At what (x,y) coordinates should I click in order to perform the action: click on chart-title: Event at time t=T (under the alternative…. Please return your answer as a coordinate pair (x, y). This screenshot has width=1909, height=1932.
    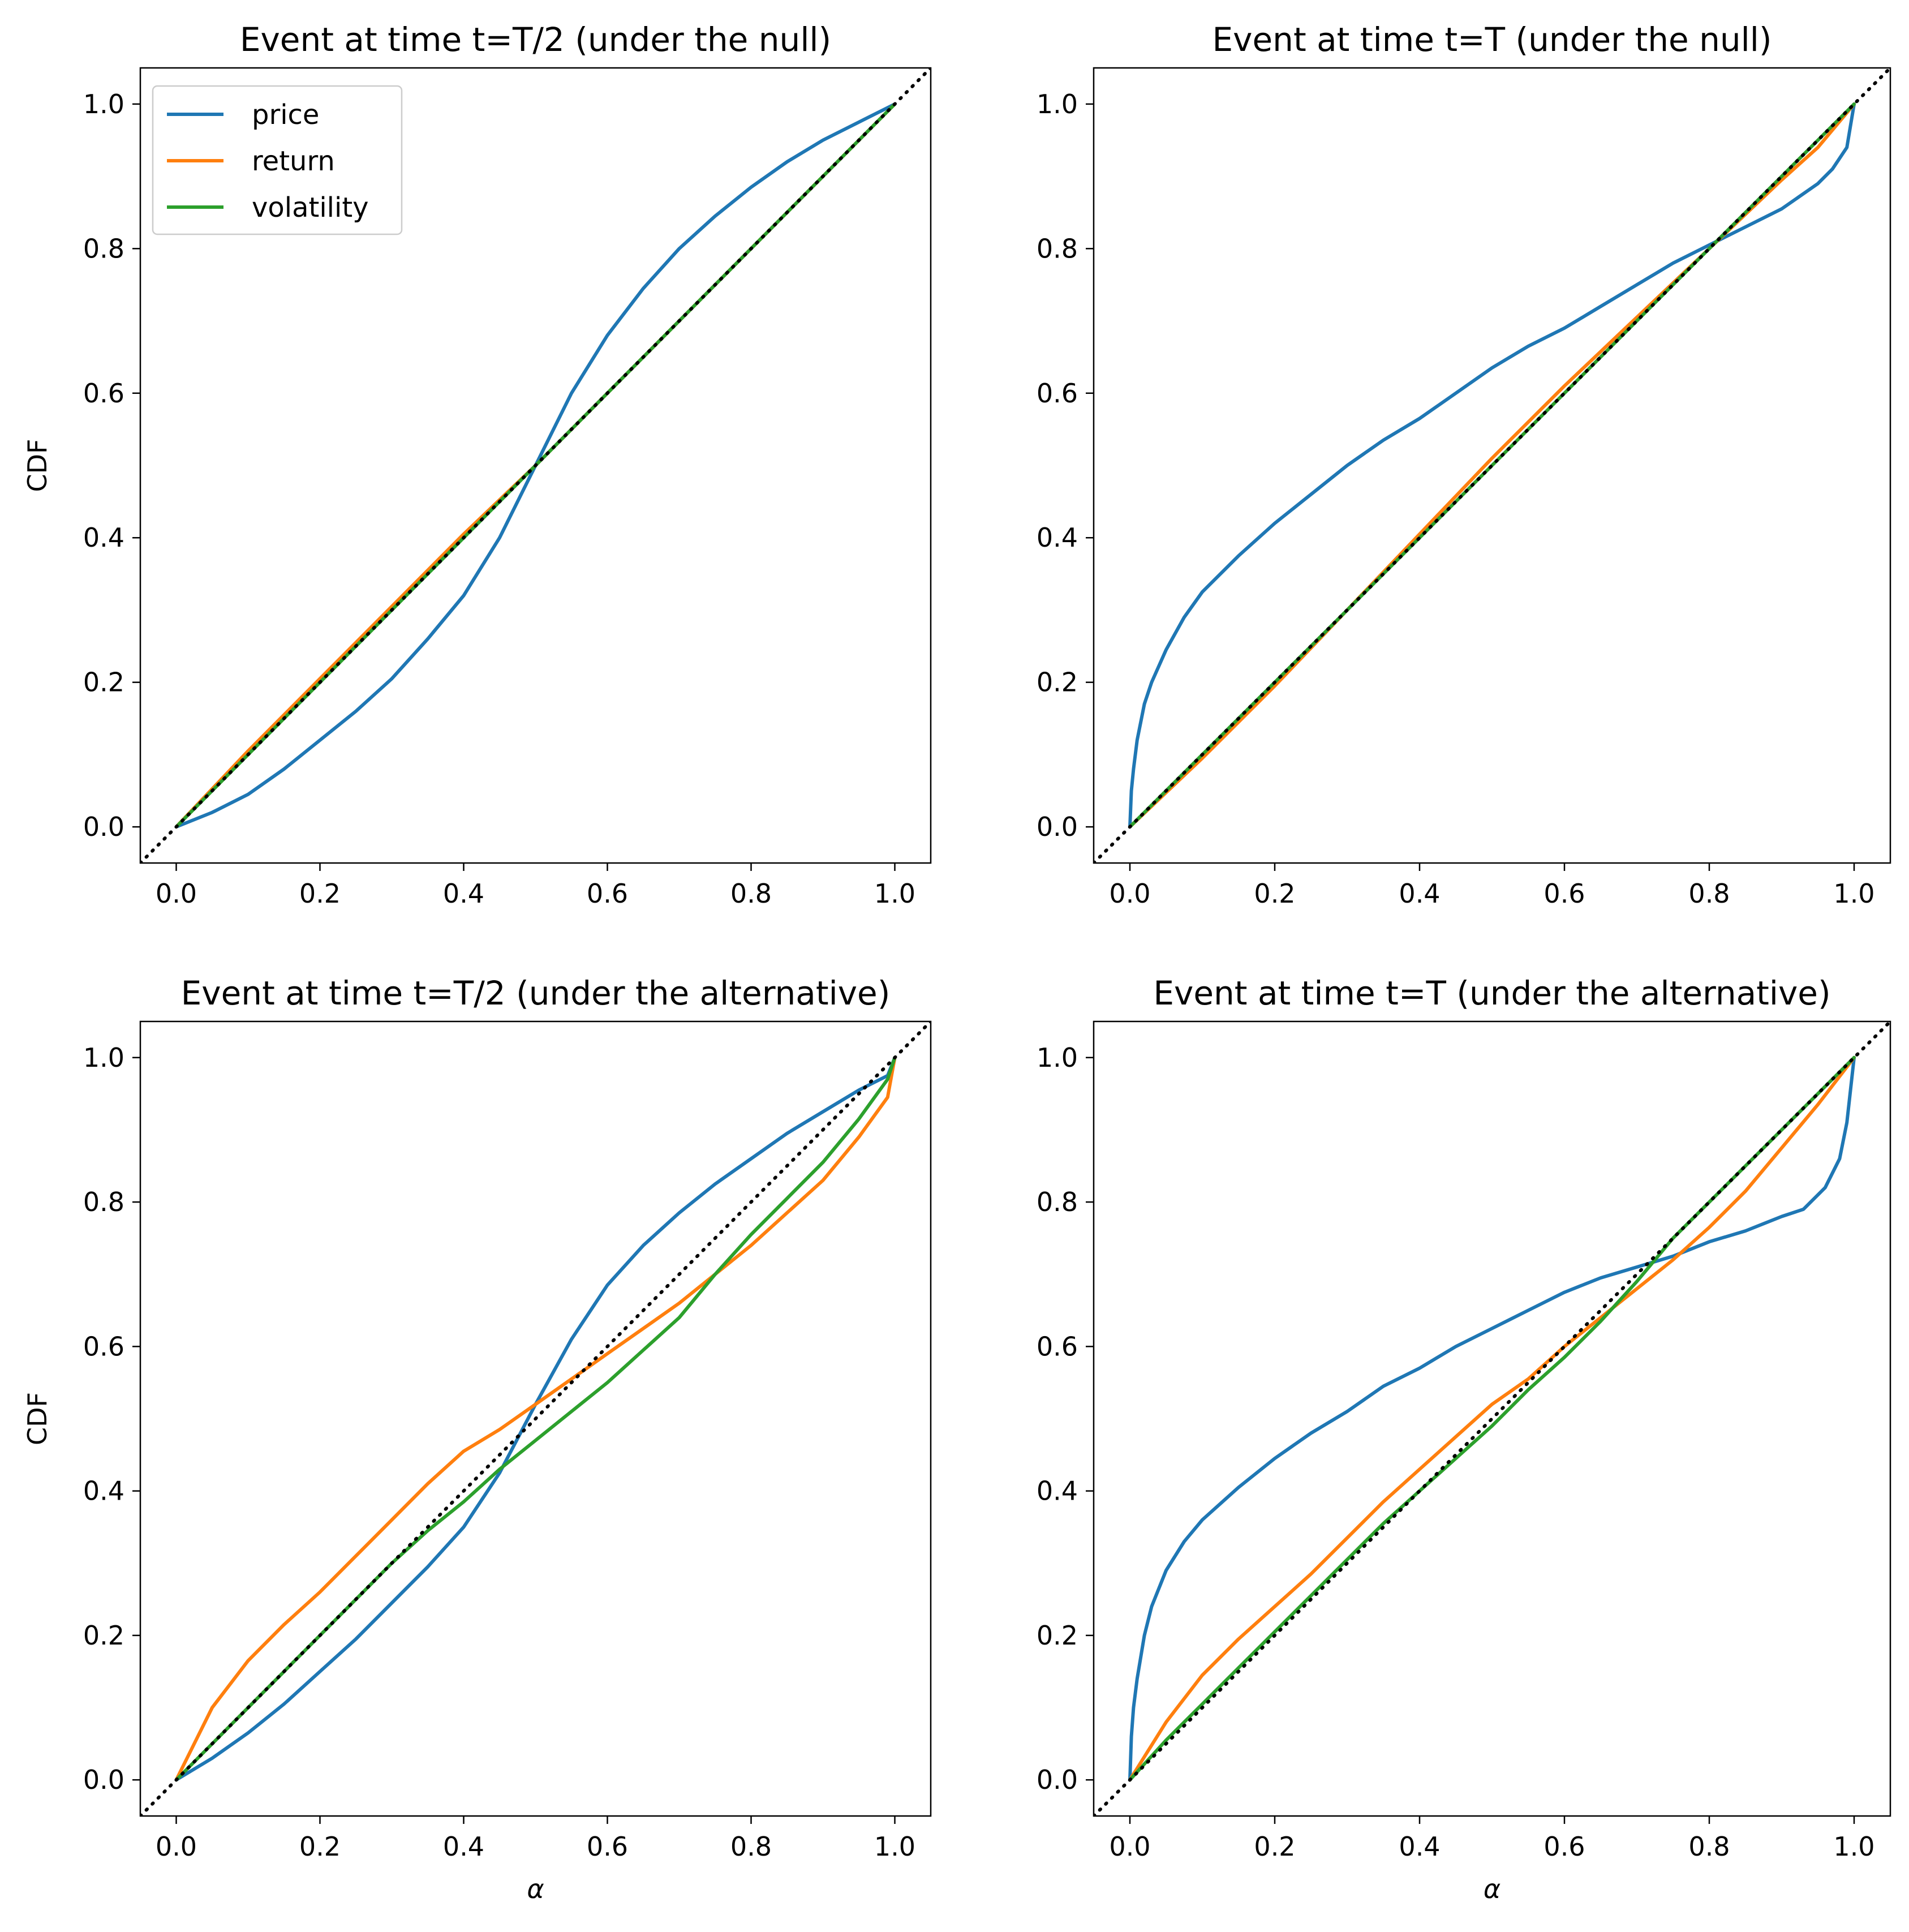
    Looking at the image, I should click on (1491, 993).